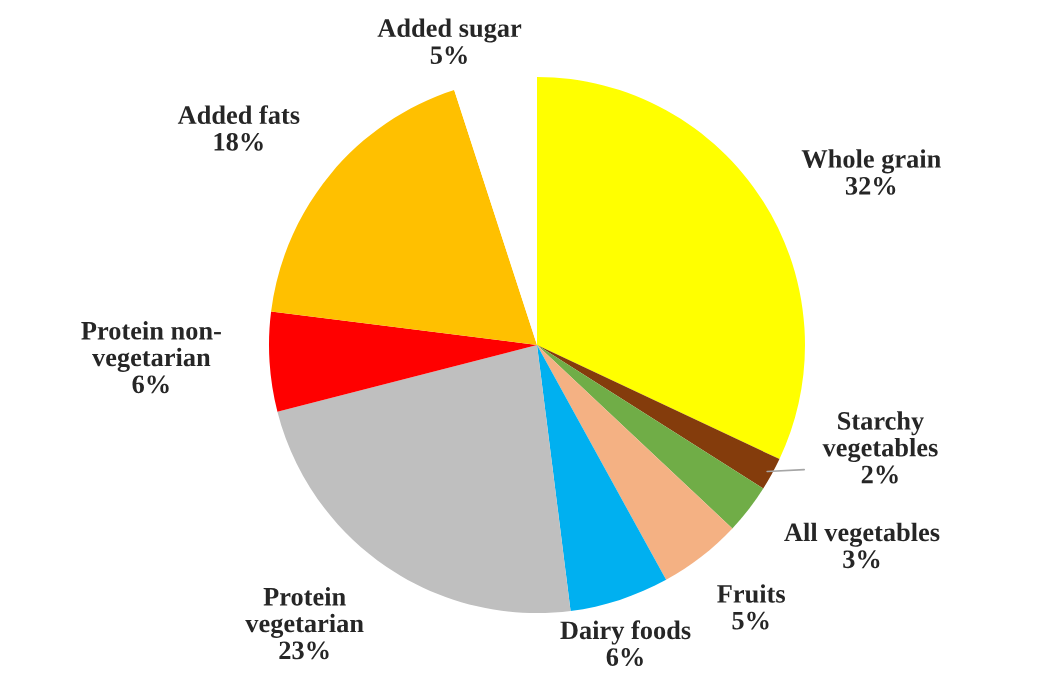  What do you see at coordinates (304, 612) in the screenshot?
I see `slice-label: Protein vegetarian` at bounding box center [304, 612].